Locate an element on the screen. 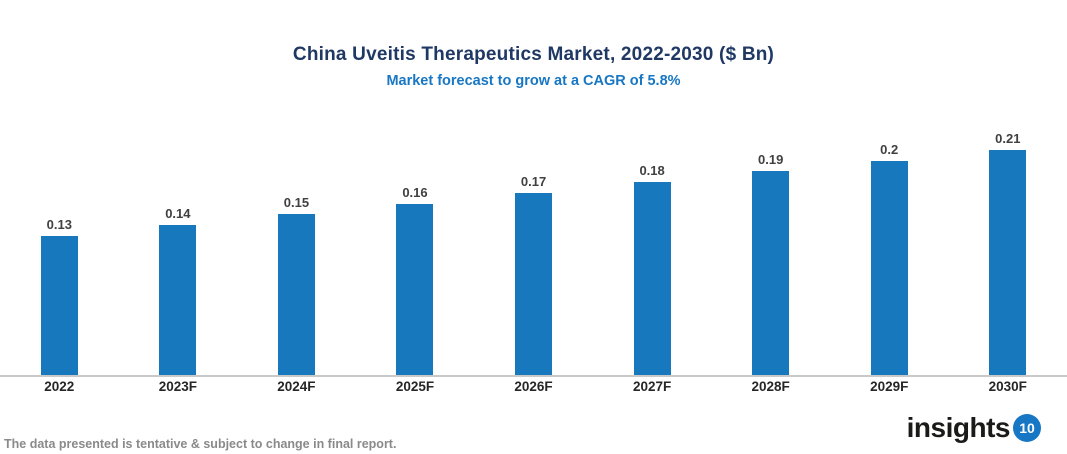  x-axis-label: 2029F is located at coordinates (889, 386).